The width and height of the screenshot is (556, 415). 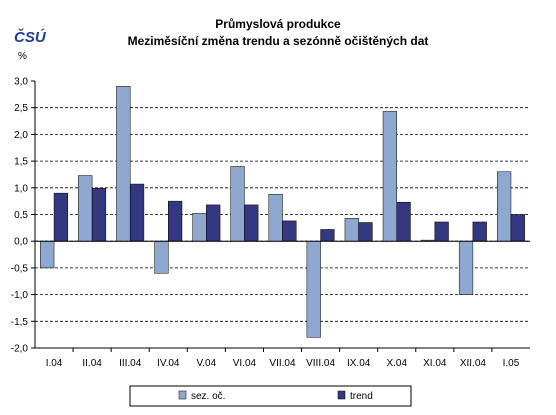 I want to click on x-tick-label: VII.04, so click(x=282, y=363).